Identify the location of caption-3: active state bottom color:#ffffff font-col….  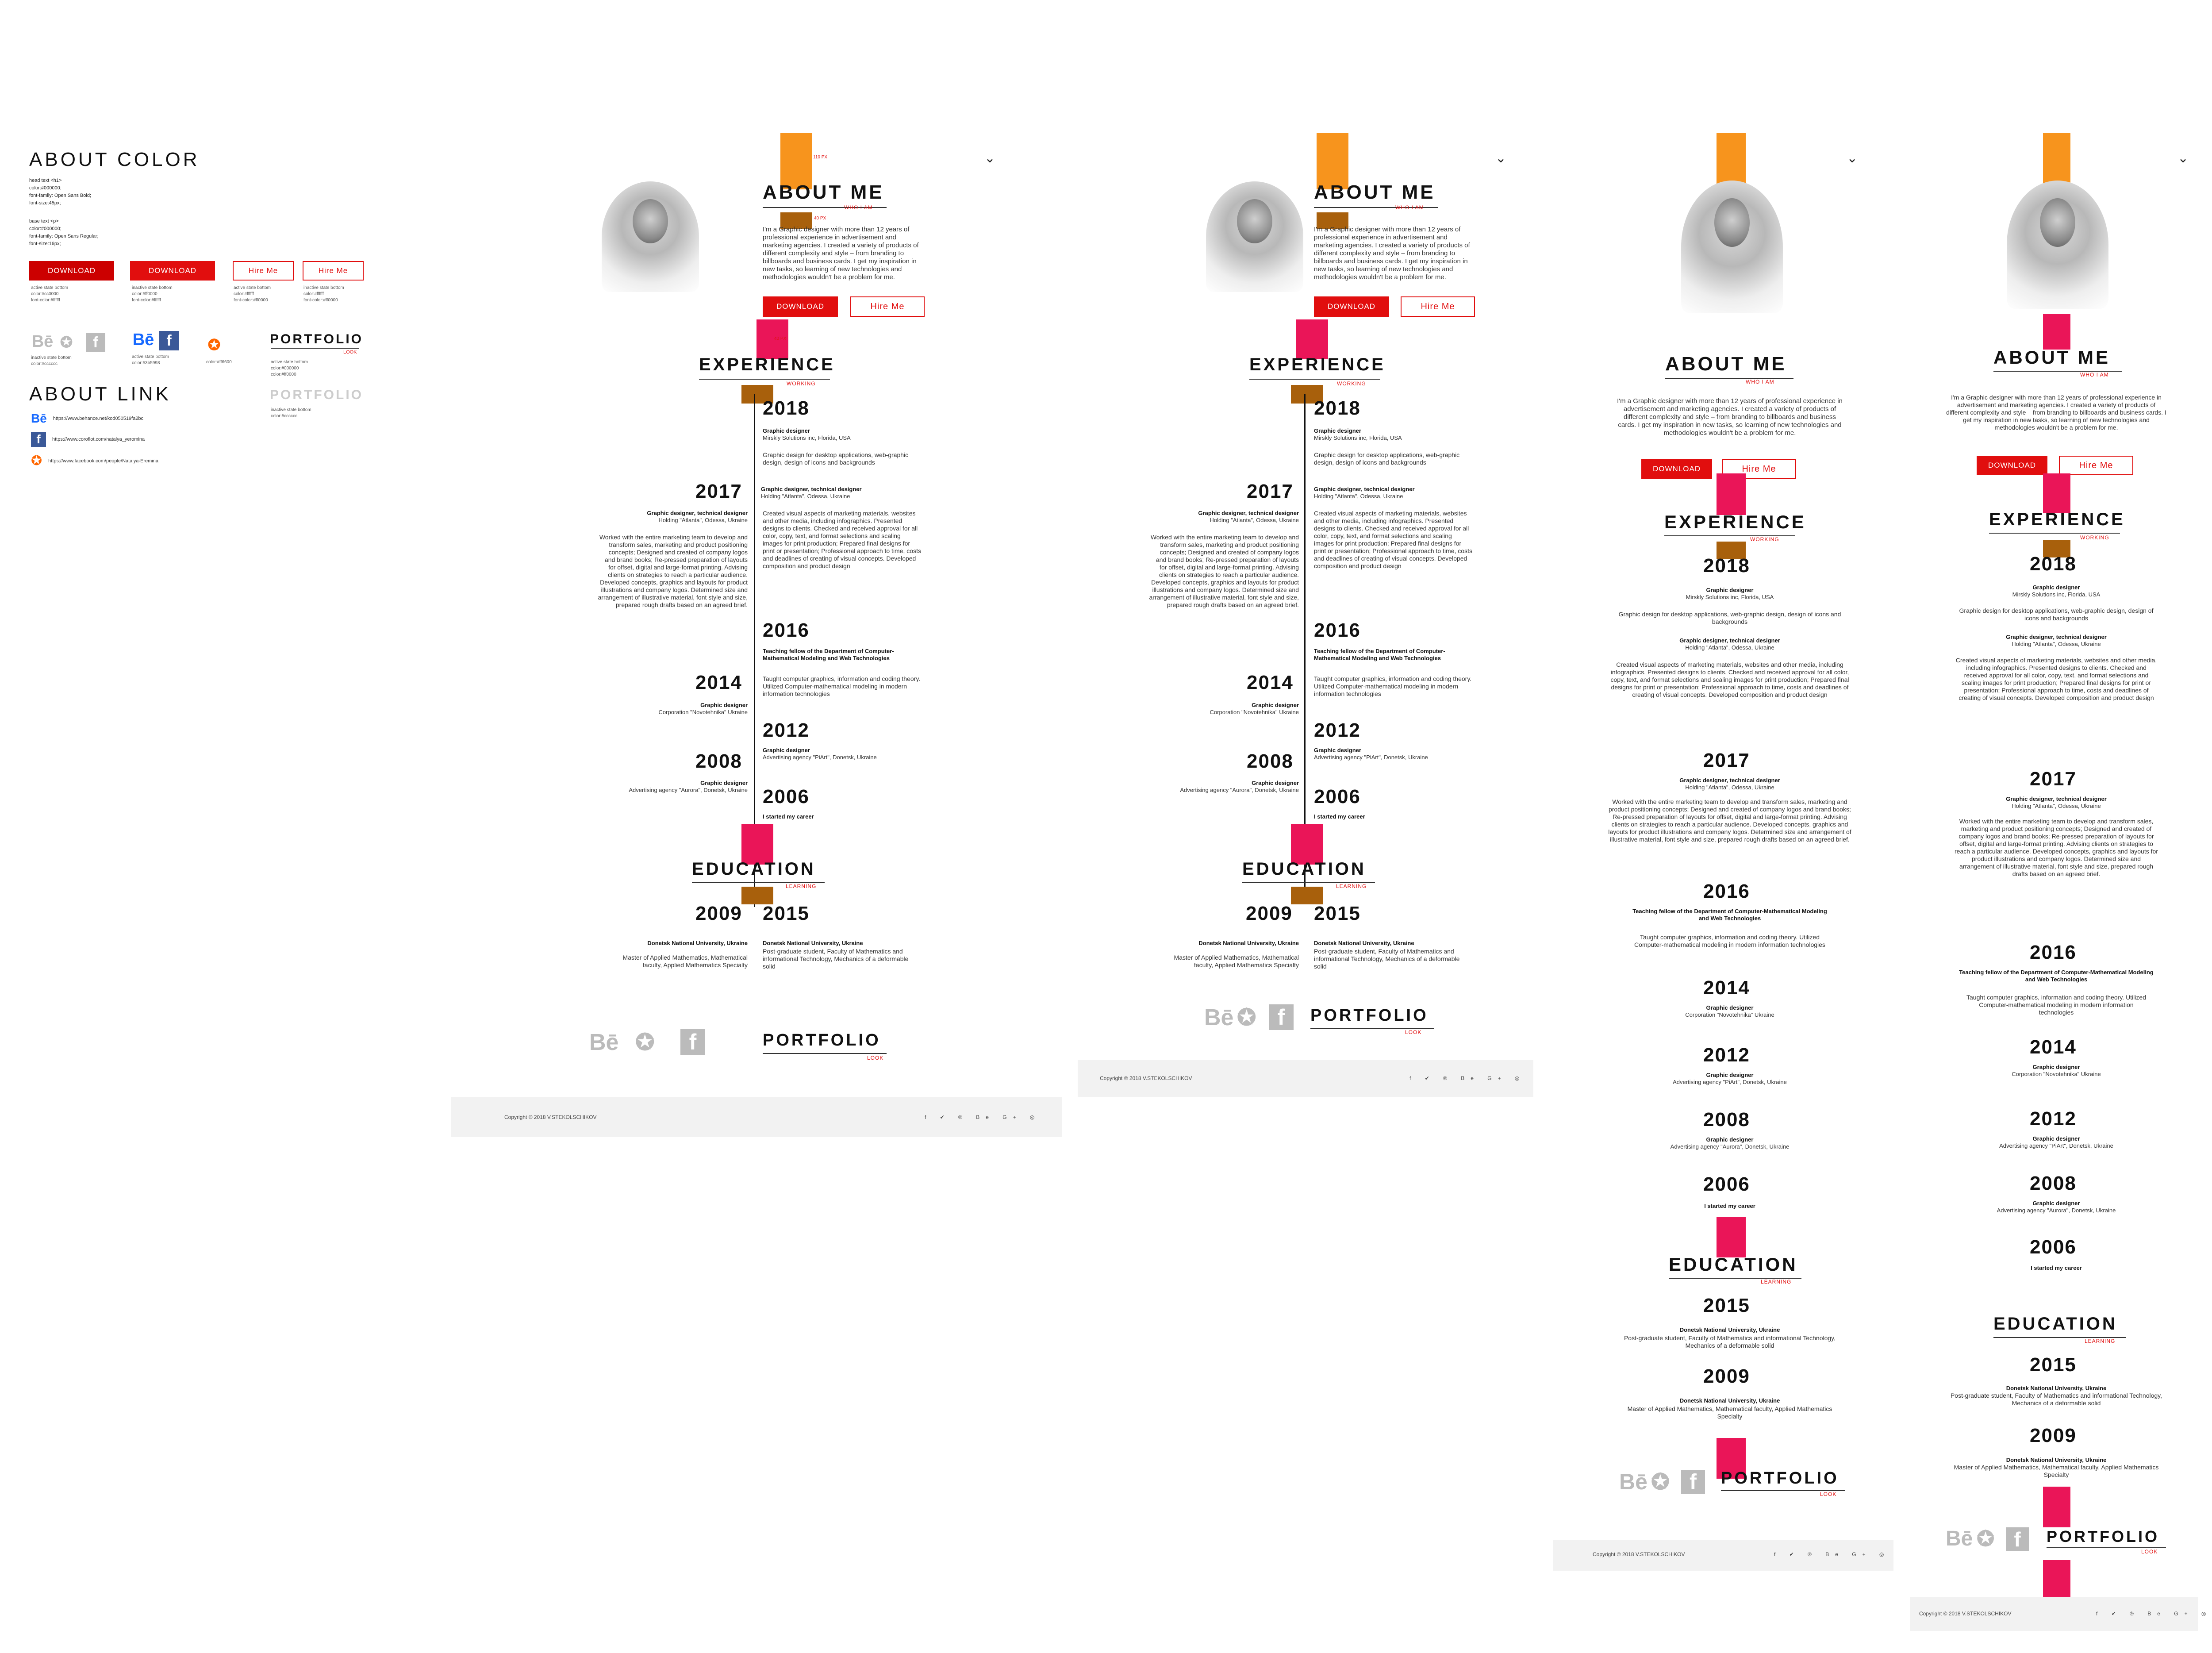
(252, 294).